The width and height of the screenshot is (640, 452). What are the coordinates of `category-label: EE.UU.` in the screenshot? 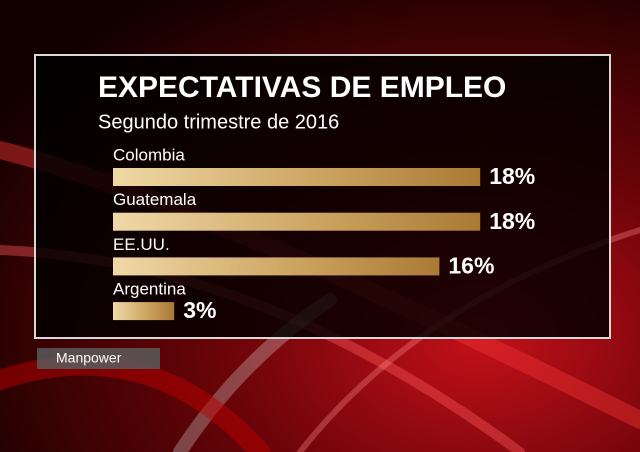 It's located at (141, 244).